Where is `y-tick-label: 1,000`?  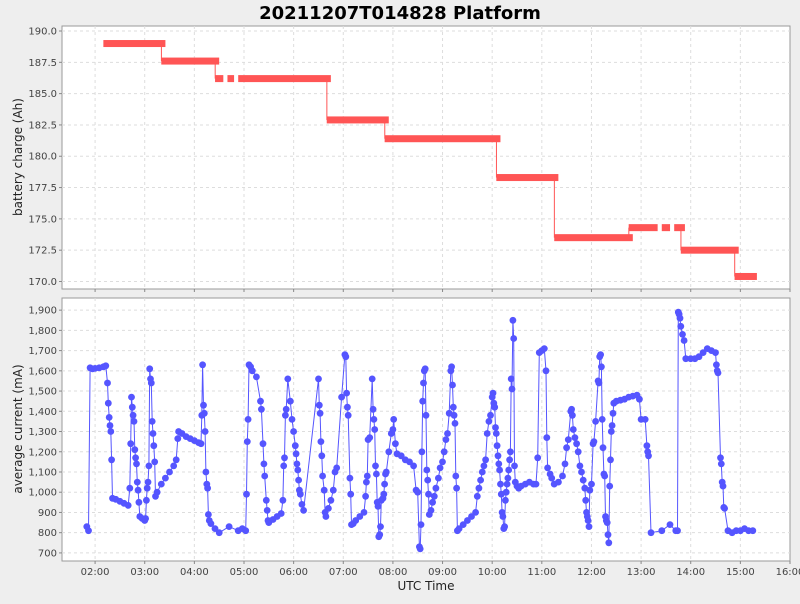
y-tick-label: 1,000 is located at coordinates (42, 493).